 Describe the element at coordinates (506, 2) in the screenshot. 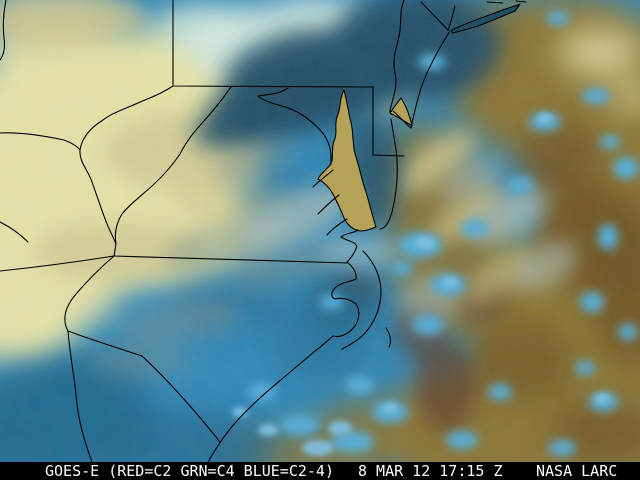

I see `coast-ct` at that location.